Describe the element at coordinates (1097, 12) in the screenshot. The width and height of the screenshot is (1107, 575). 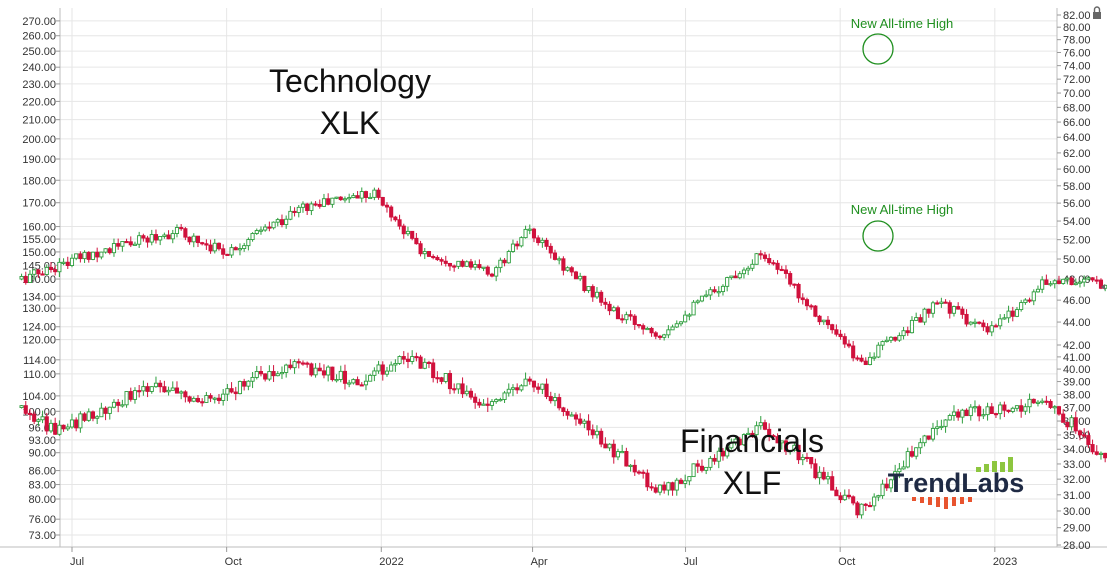
I see `lock-icon` at that location.